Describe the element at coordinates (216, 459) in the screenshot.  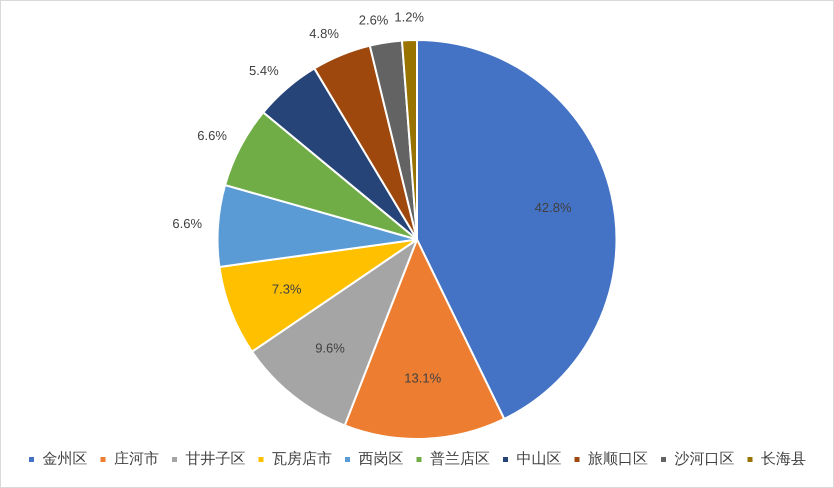
I see `legend-label: 甘井子区` at that location.